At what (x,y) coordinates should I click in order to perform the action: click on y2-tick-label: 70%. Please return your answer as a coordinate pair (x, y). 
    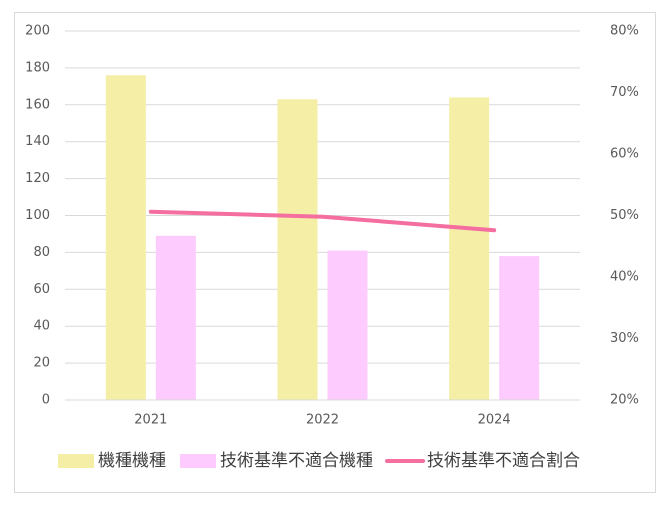
    Looking at the image, I should click on (624, 92).